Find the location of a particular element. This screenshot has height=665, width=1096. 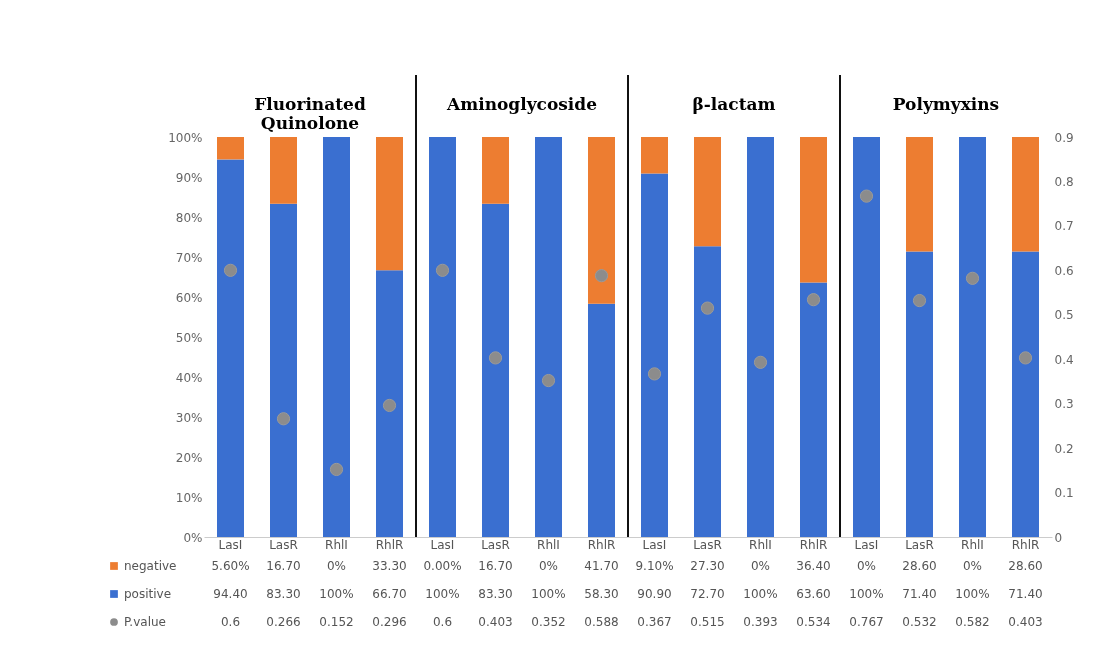

y2-tick-label: 0.4 is located at coordinates (1064, 359).